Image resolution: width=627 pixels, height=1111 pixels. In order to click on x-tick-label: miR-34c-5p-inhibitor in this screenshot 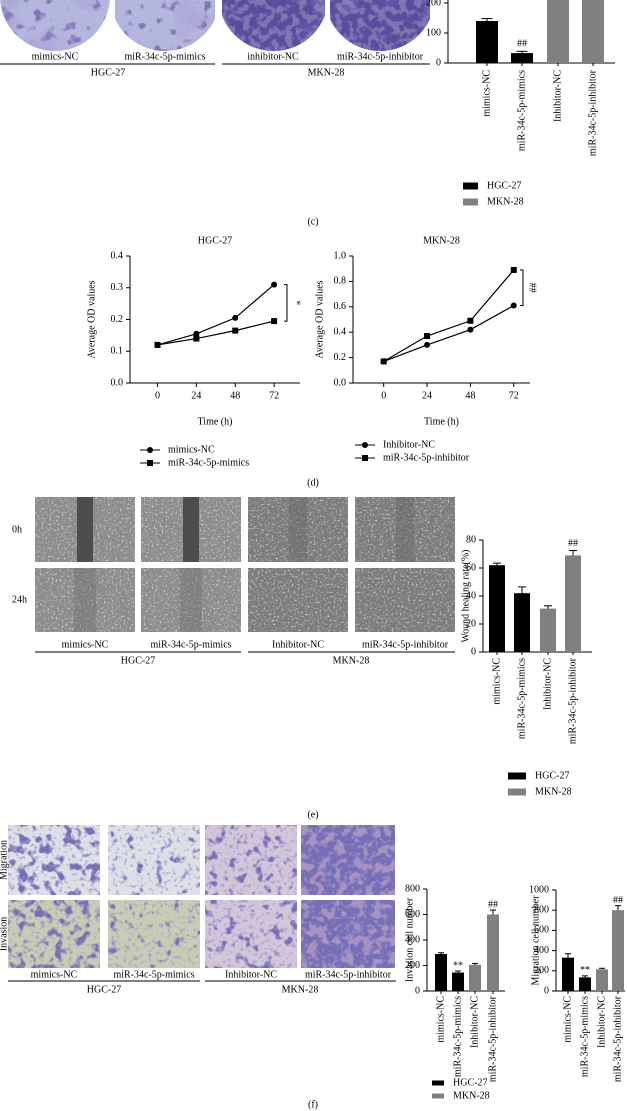, I will do `click(592, 112)`.